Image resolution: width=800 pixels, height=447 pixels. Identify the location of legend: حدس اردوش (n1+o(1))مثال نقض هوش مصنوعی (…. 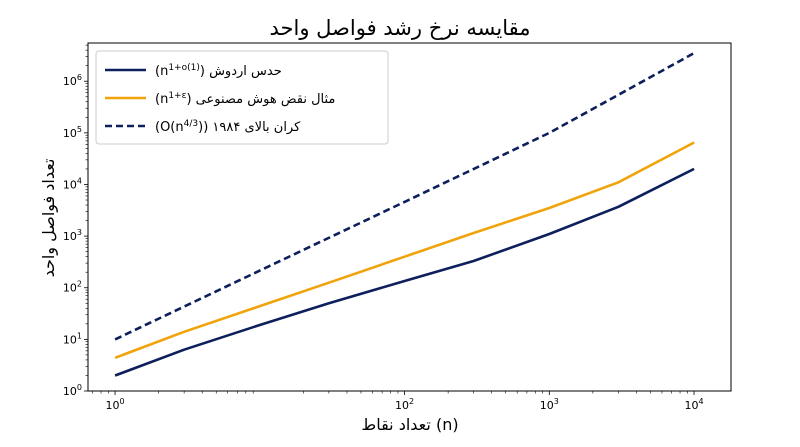
(242, 97).